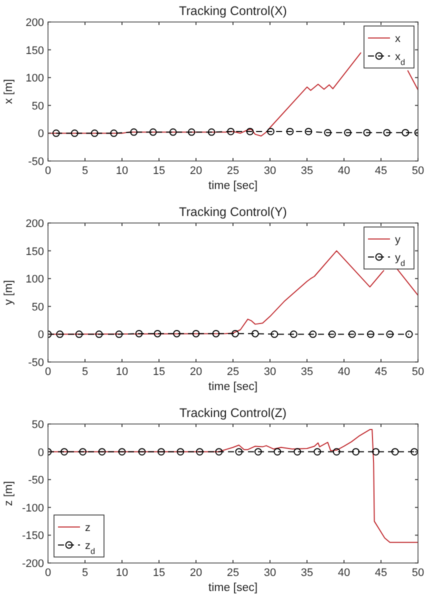 The width and height of the screenshot is (428, 603). Describe the element at coordinates (398, 240) in the screenshot. I see `legend-label: y` at that location.